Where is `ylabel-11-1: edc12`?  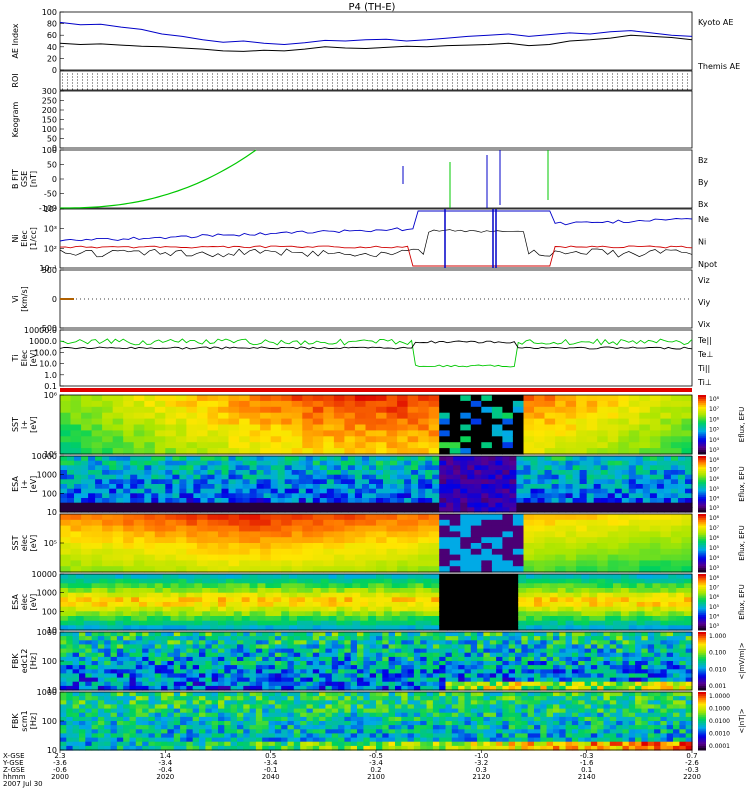
ylabel-11-1: edc12 is located at coordinates (24, 661).